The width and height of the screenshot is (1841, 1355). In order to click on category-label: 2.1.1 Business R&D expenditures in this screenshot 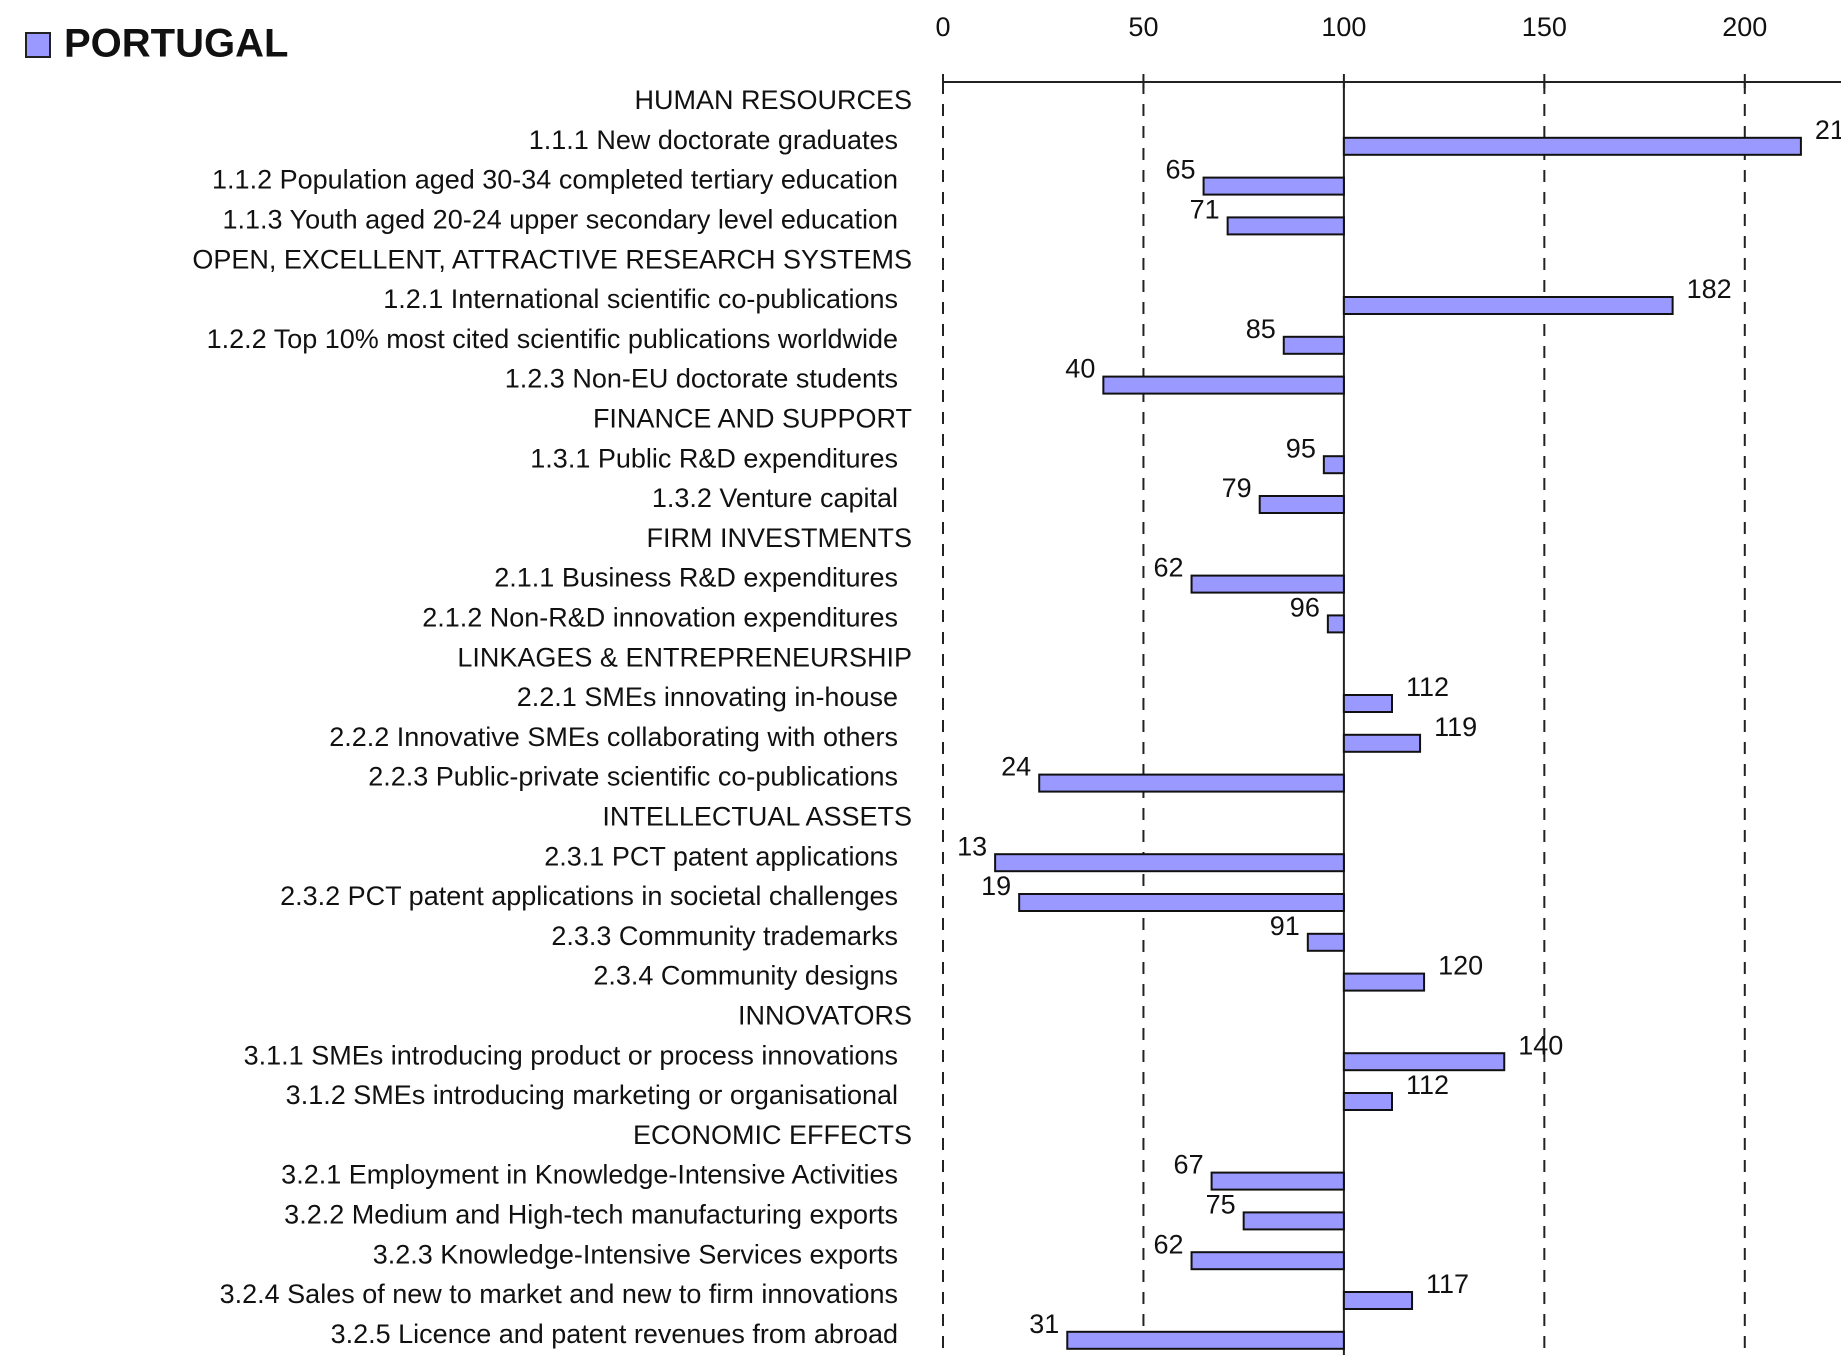, I will do `click(696, 578)`.